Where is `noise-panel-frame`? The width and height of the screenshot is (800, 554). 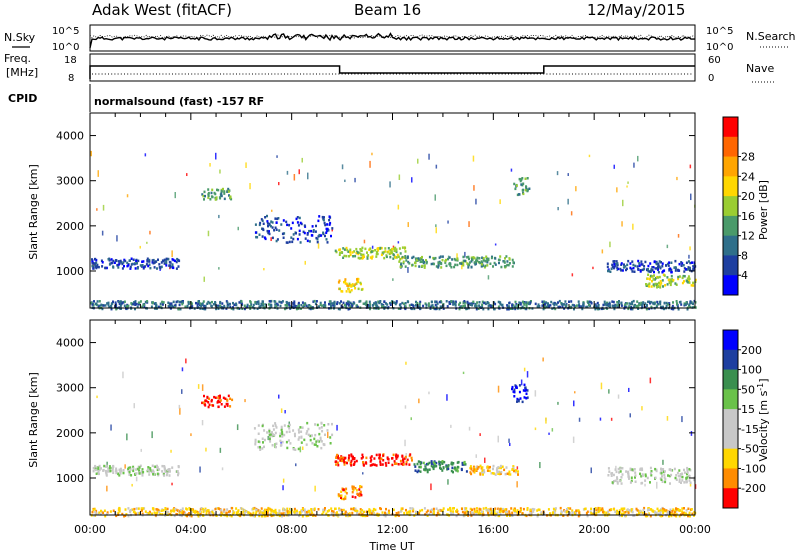
noise-panel-frame is located at coordinates (392, 38).